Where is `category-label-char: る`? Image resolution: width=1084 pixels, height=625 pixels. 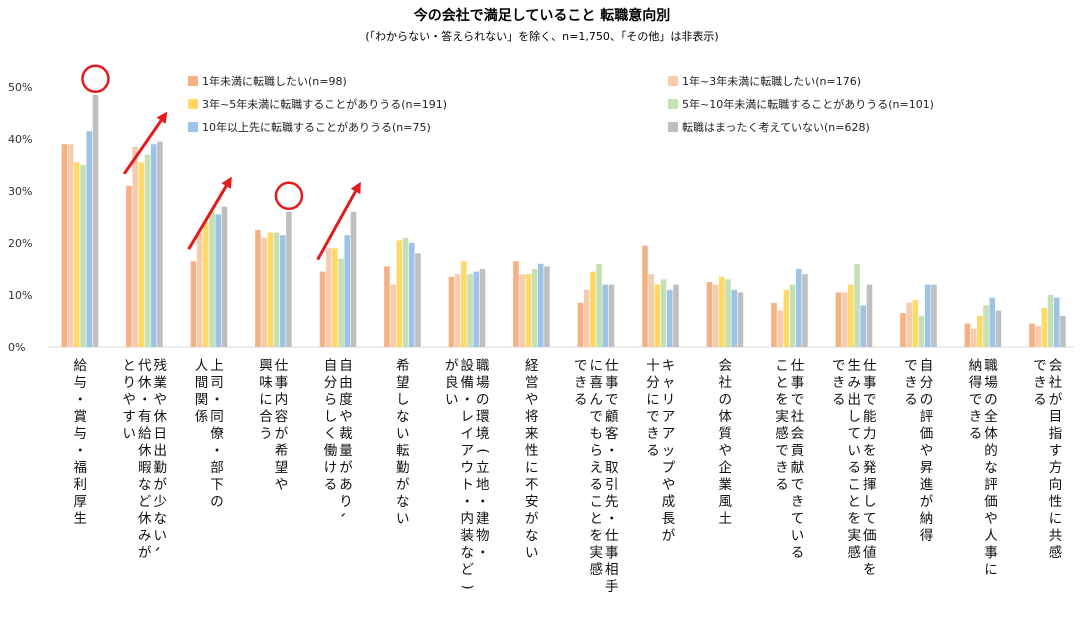 category-label-char: る is located at coordinates (597, 485).